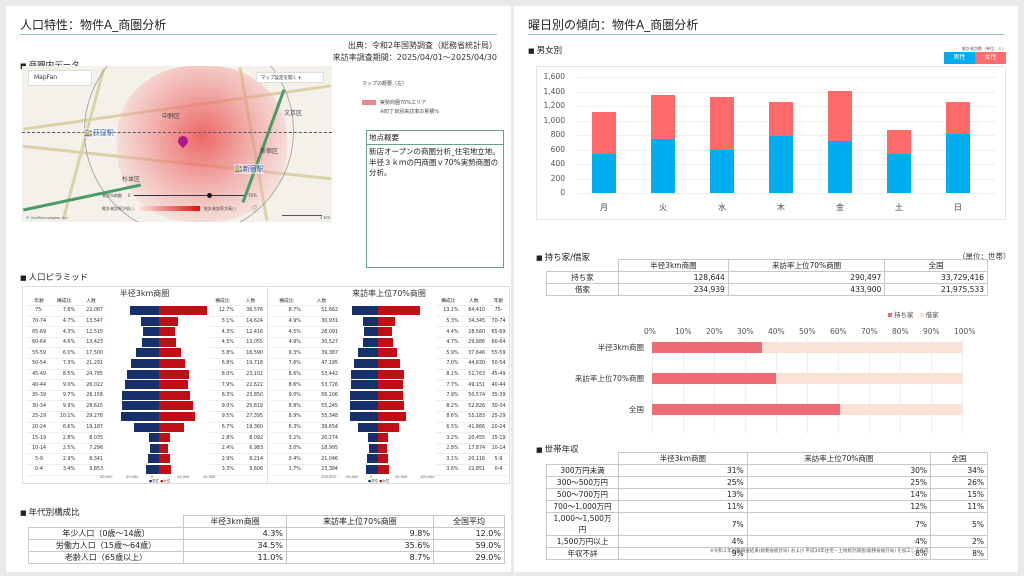  I want to click on male-count: 28,158, so click(91, 396).